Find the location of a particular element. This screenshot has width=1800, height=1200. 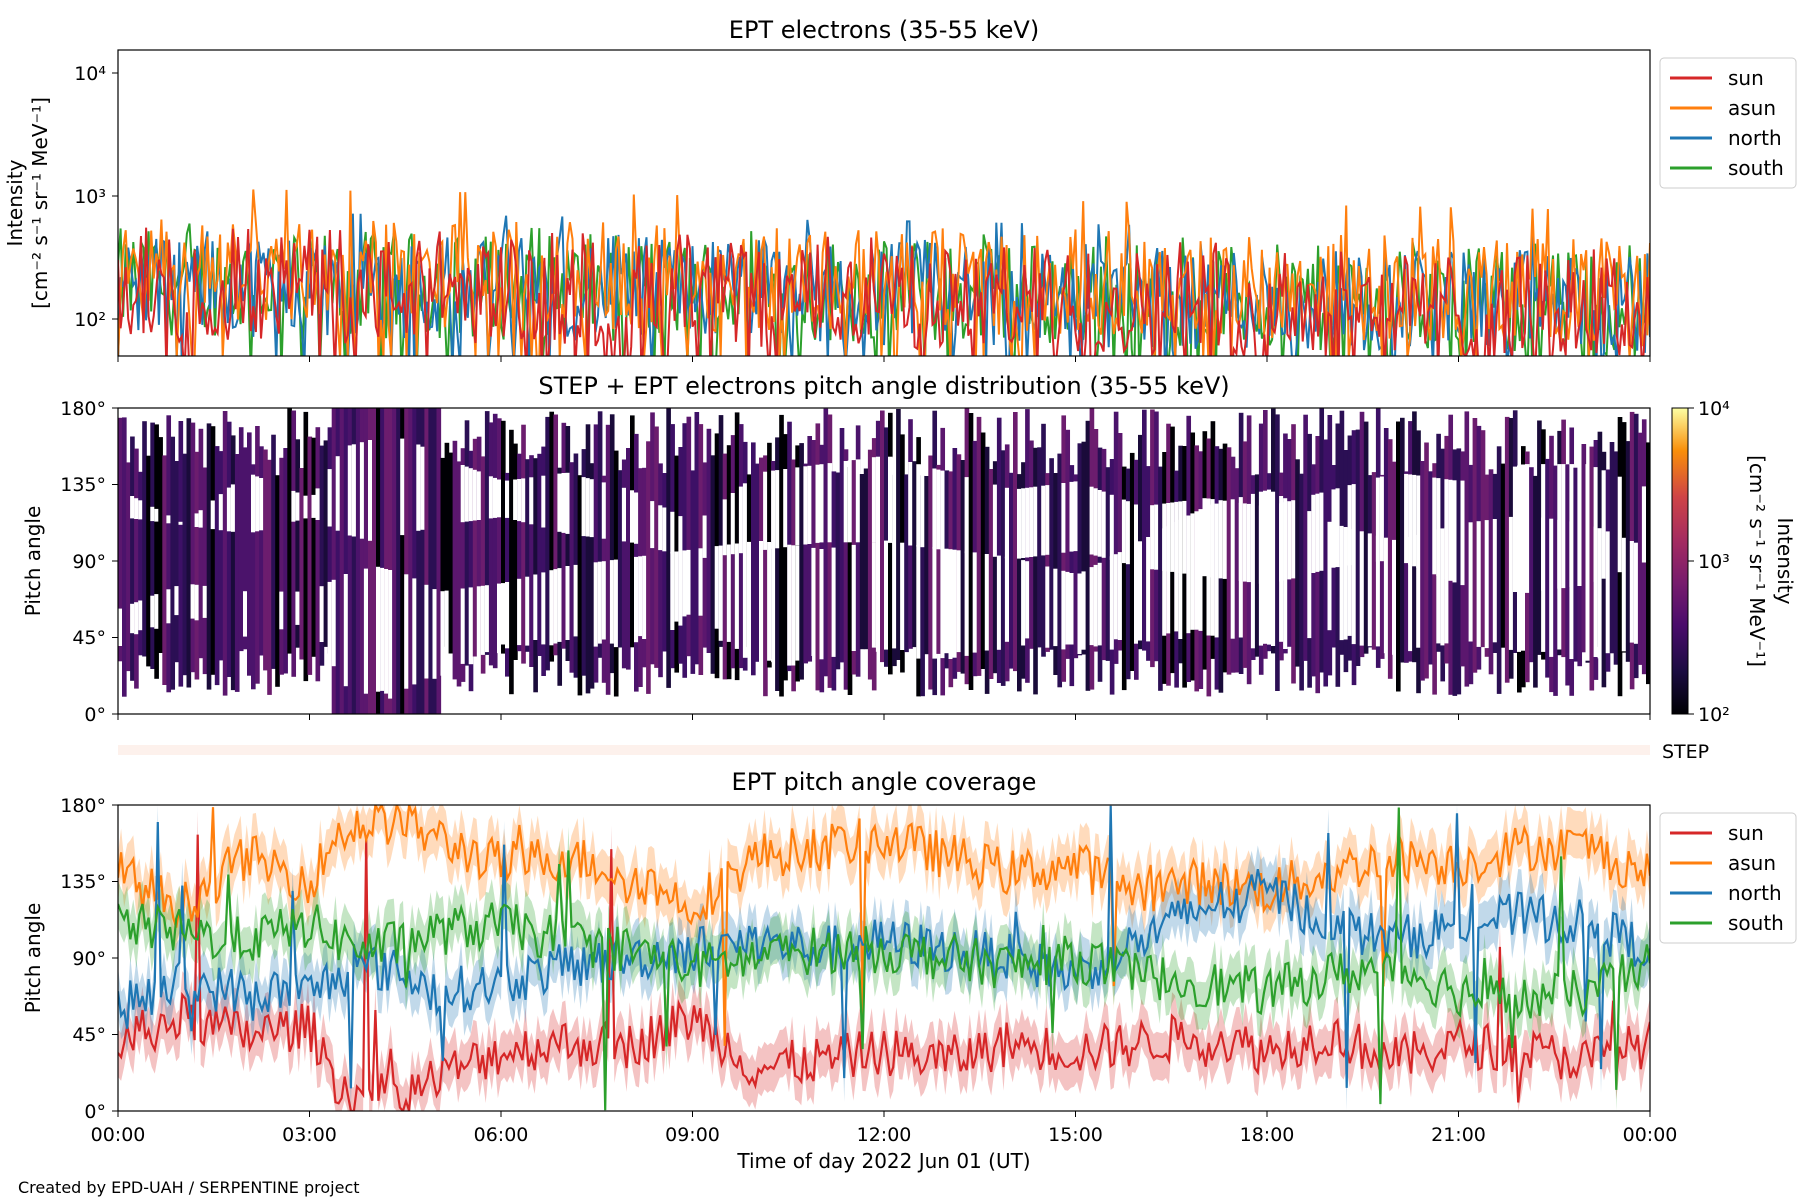

x-tick-label: 18:00 is located at coordinates (1267, 1135).